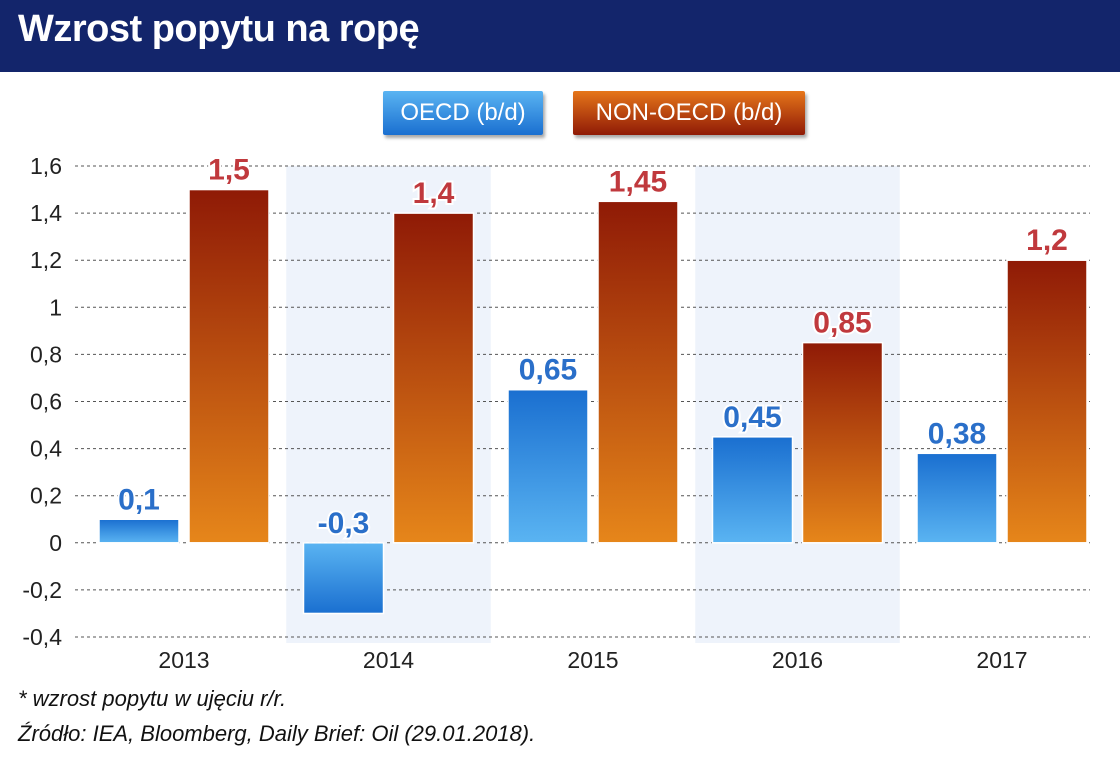 This screenshot has width=1120, height=766. What do you see at coordinates (42, 590) in the screenshot?
I see `y-tick-label: -0,2` at bounding box center [42, 590].